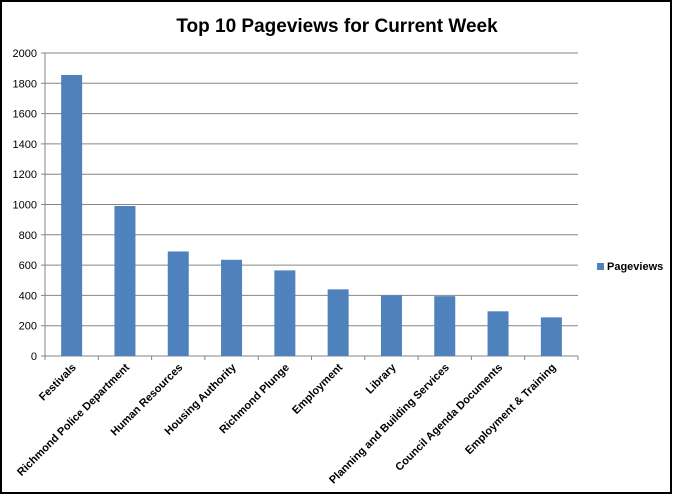 Image resolution: width=676 pixels, height=498 pixels. I want to click on y-tick-label: 1200, so click(25, 175).